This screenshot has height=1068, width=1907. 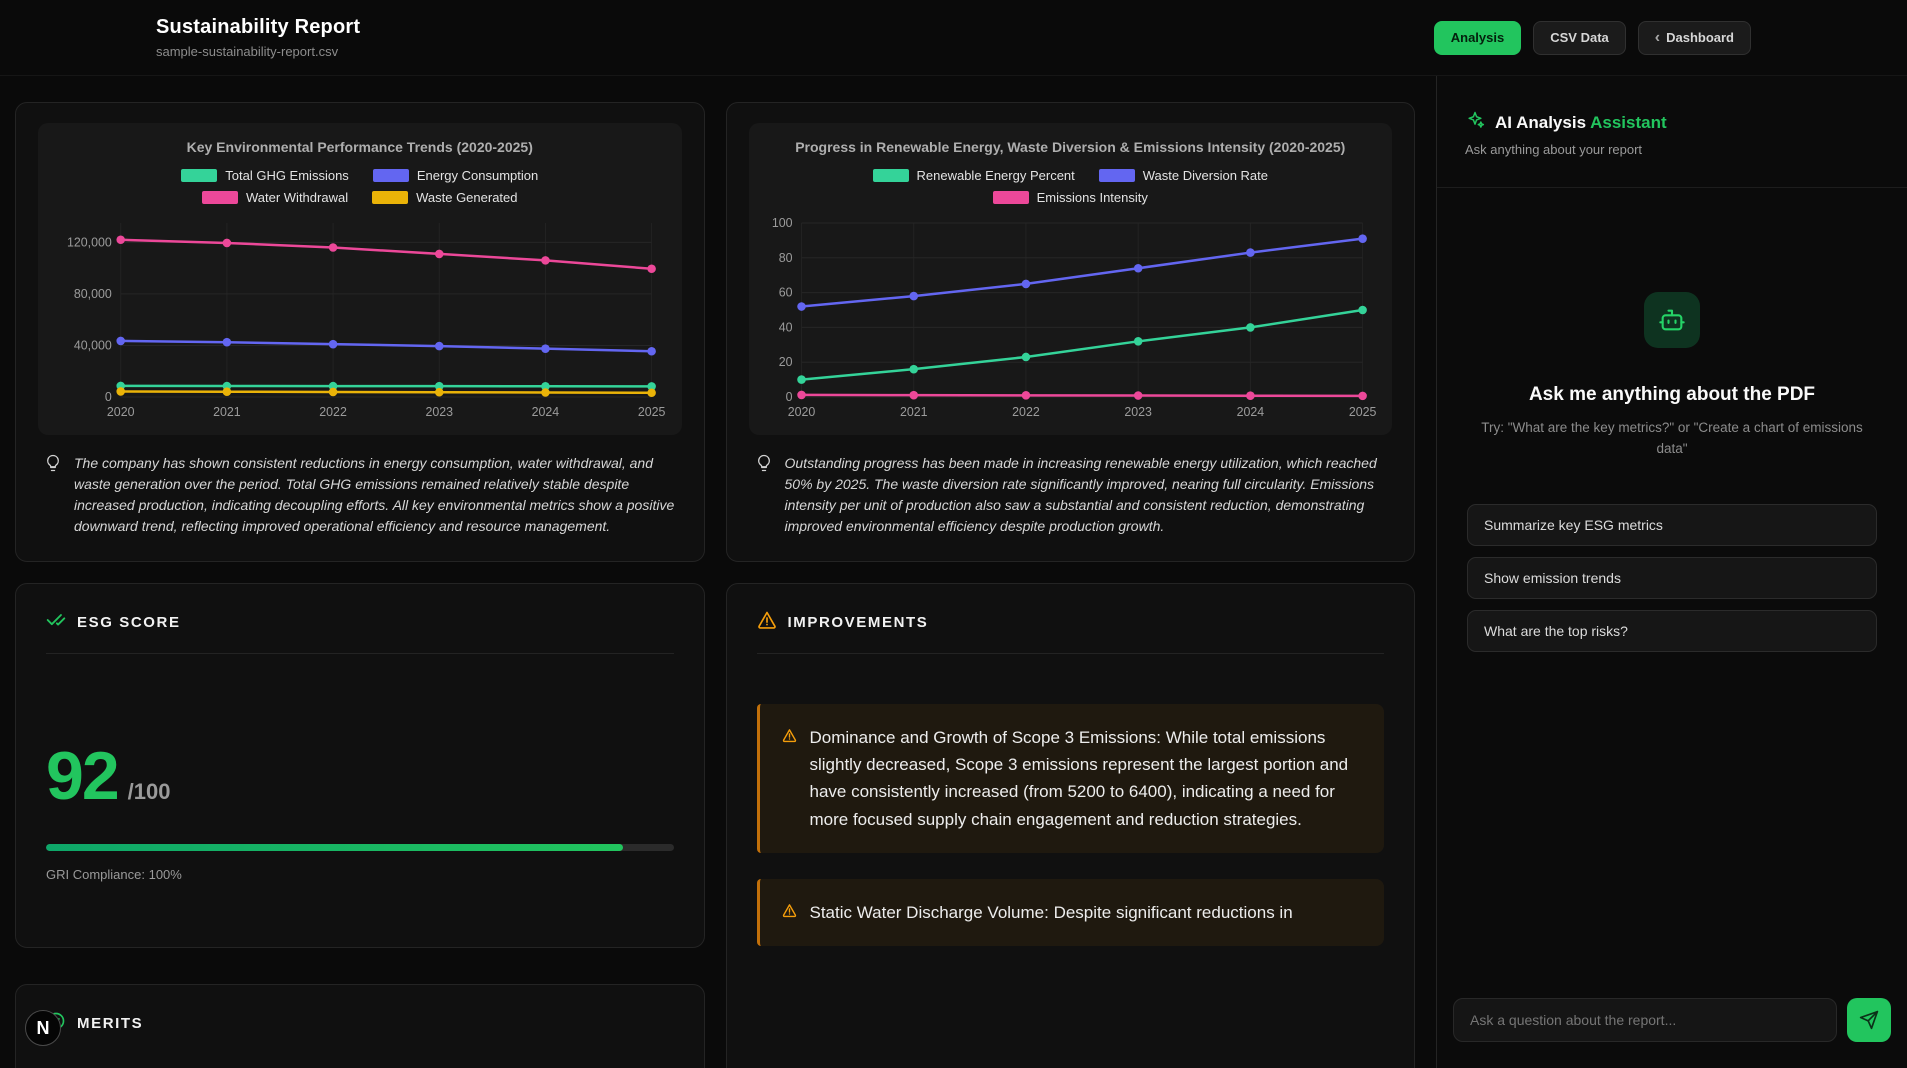 I want to click on gri-compliance-label: GRI Compliance: 100%, so click(x=114, y=874).